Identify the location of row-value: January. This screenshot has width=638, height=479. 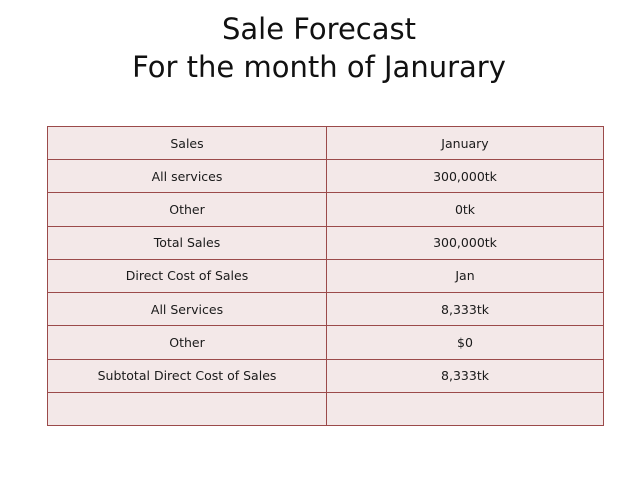
(465, 143).